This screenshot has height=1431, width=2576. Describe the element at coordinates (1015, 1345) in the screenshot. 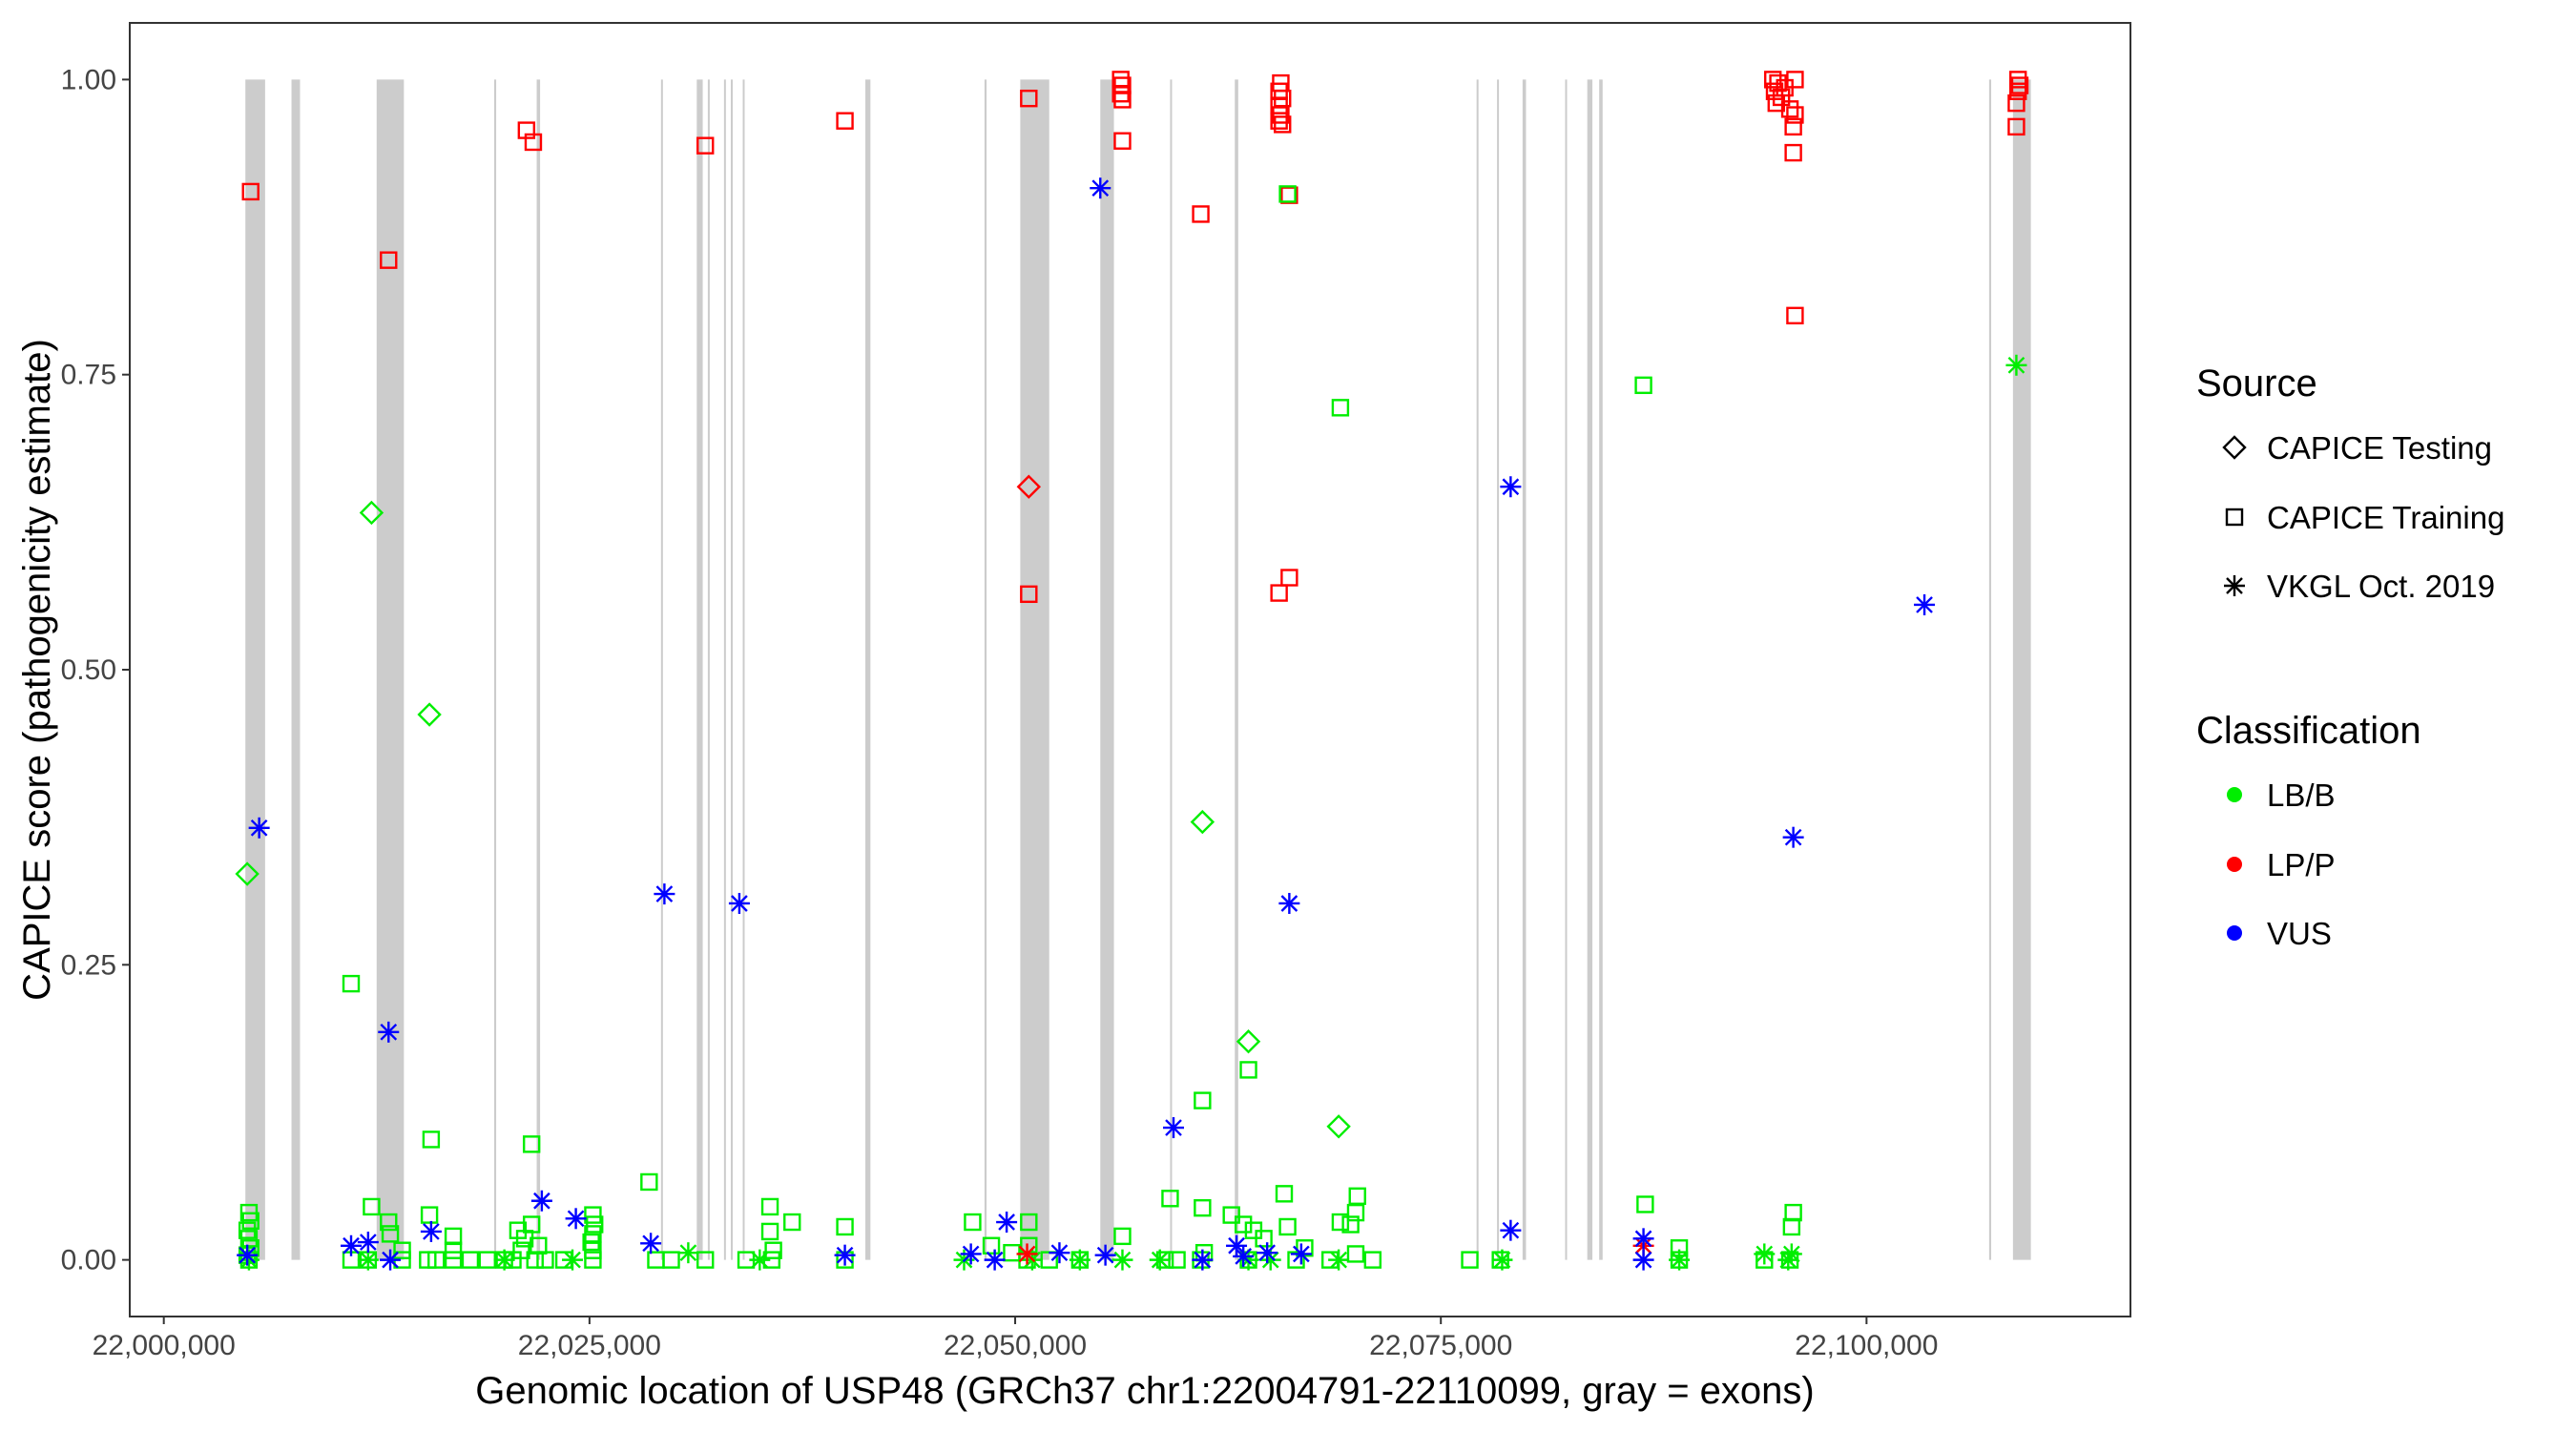

I see `x-tick-label: 22,050,000` at that location.